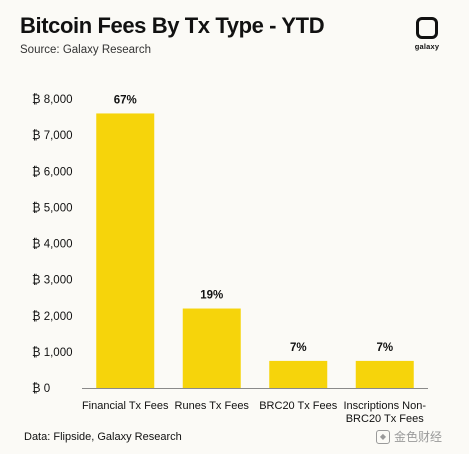 The width and height of the screenshot is (469, 454). What do you see at coordinates (427, 28) in the screenshot?
I see `galaxy-logo-icon` at bounding box center [427, 28].